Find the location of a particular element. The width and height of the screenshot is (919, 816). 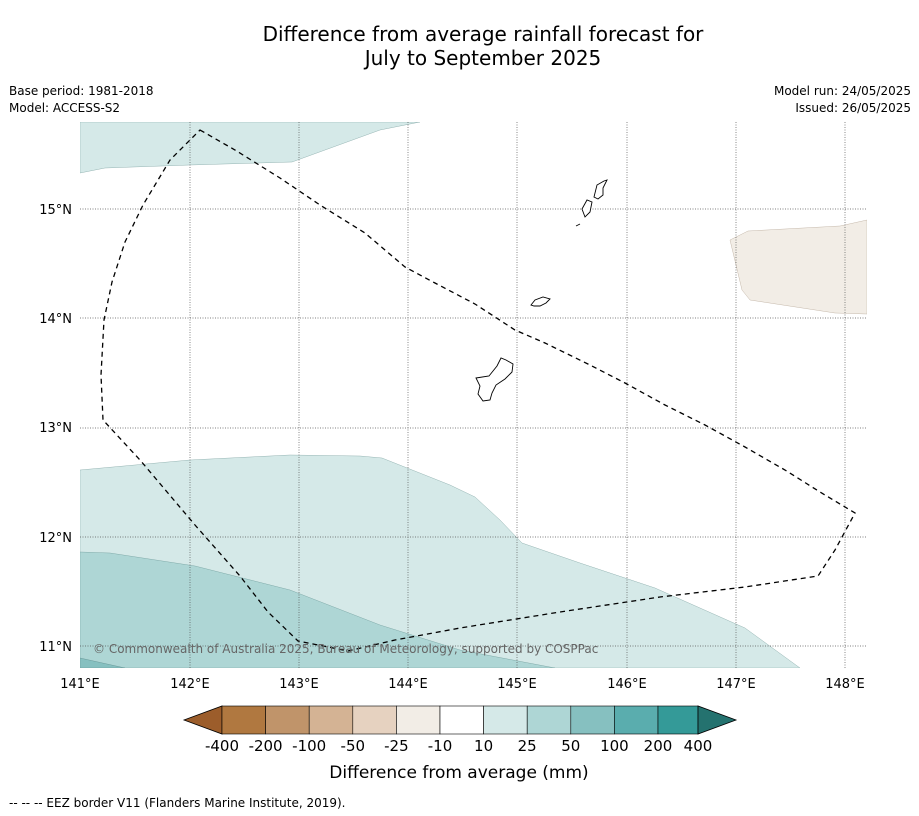

lon-tick-146: 146°E is located at coordinates (627, 684).